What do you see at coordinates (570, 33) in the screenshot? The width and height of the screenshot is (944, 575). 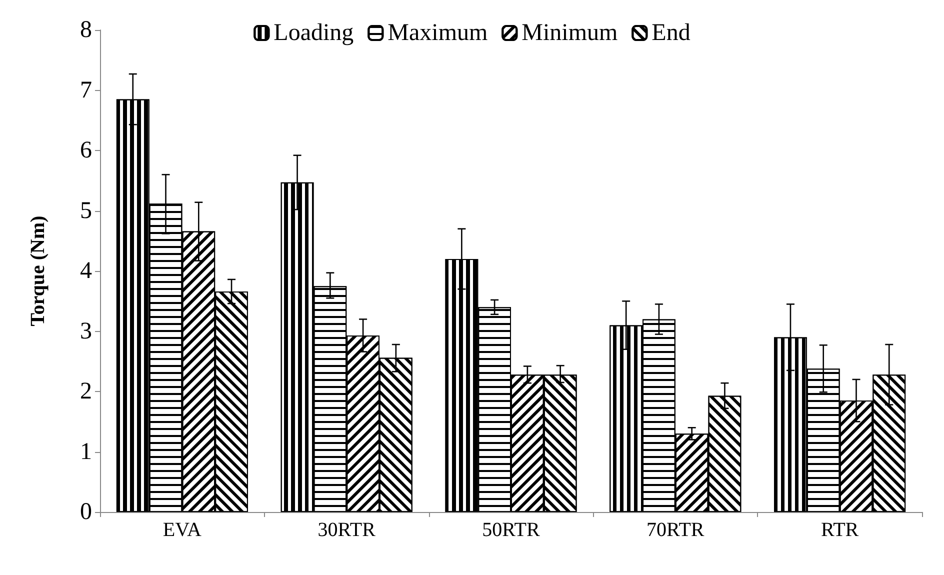 I see `legend-label: Minimum` at bounding box center [570, 33].